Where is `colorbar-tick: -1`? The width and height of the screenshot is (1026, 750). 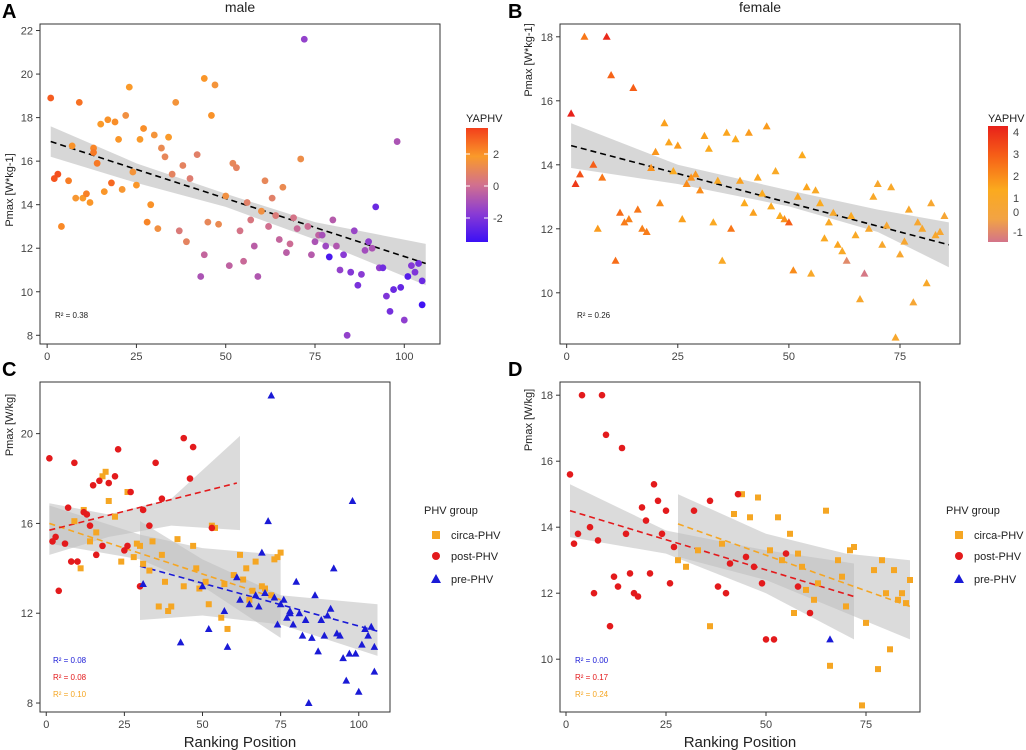
colorbar-tick: -1 is located at coordinates (1018, 233).